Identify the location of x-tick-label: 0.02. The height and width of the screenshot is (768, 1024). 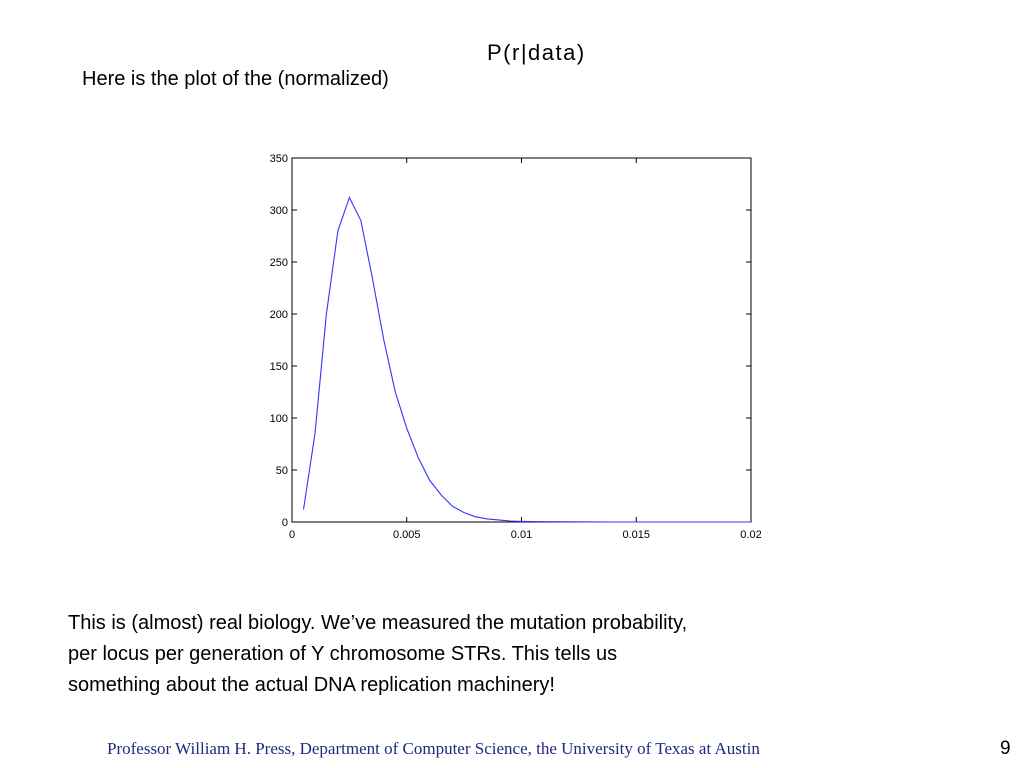
(750, 535).